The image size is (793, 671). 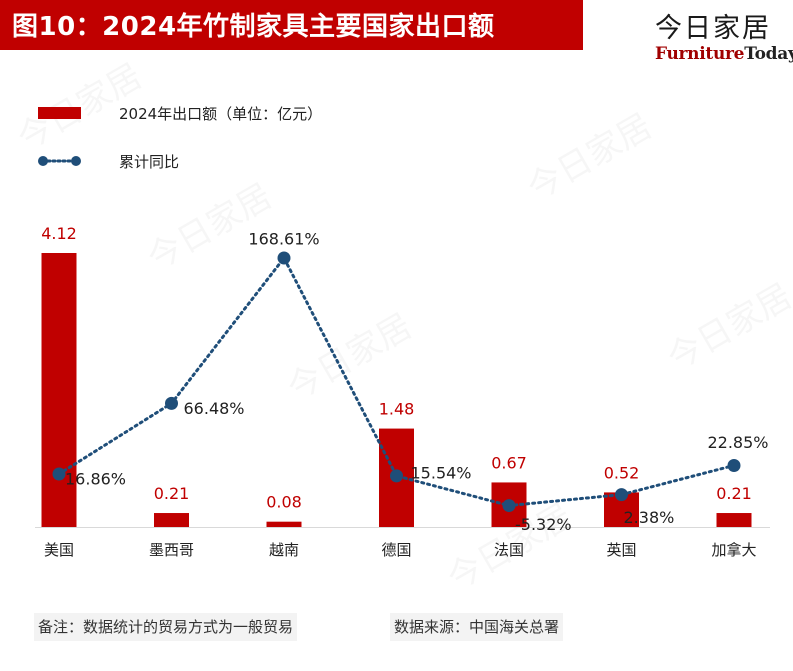 I want to click on x-tick-label-1: 墨西哥, so click(x=171, y=550).